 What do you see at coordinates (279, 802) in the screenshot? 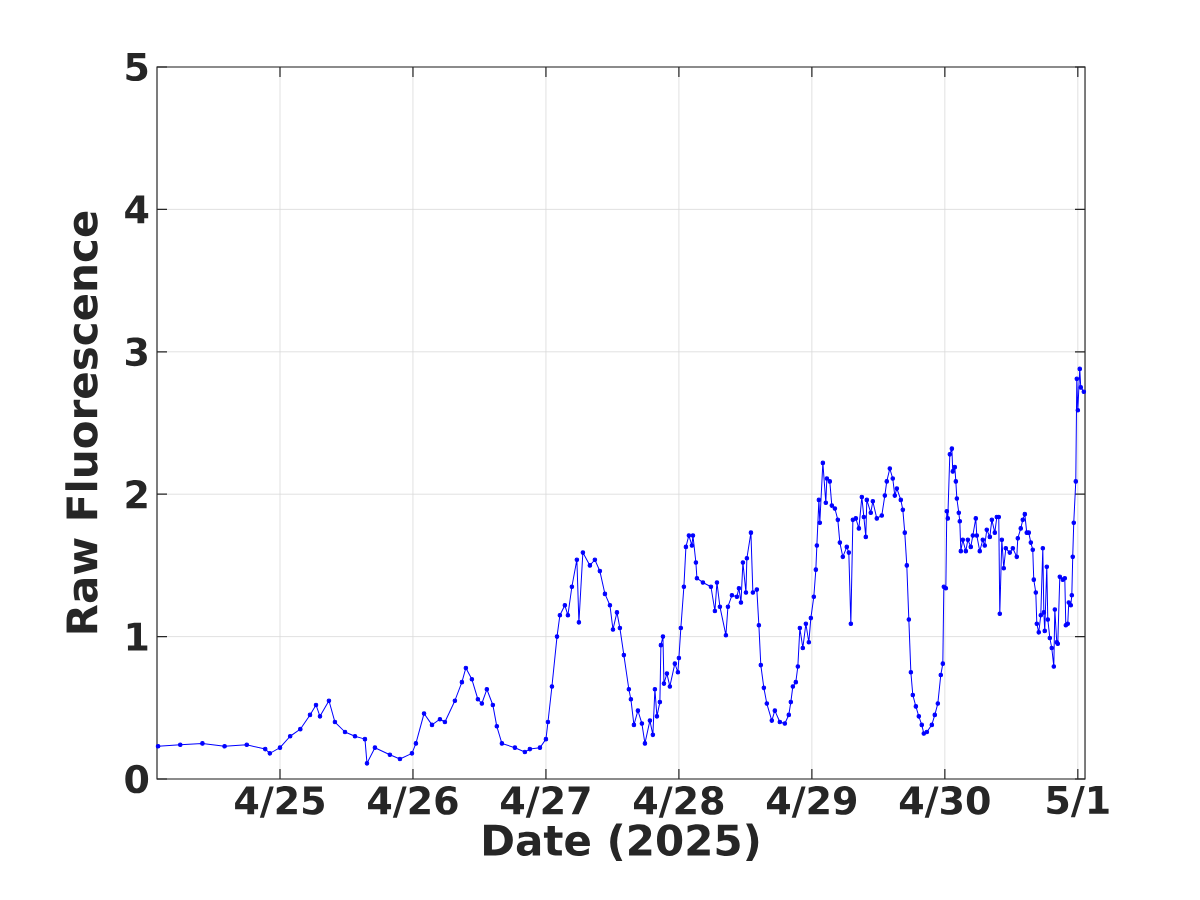
I see `x-tick-label: 4/25` at bounding box center [279, 802].